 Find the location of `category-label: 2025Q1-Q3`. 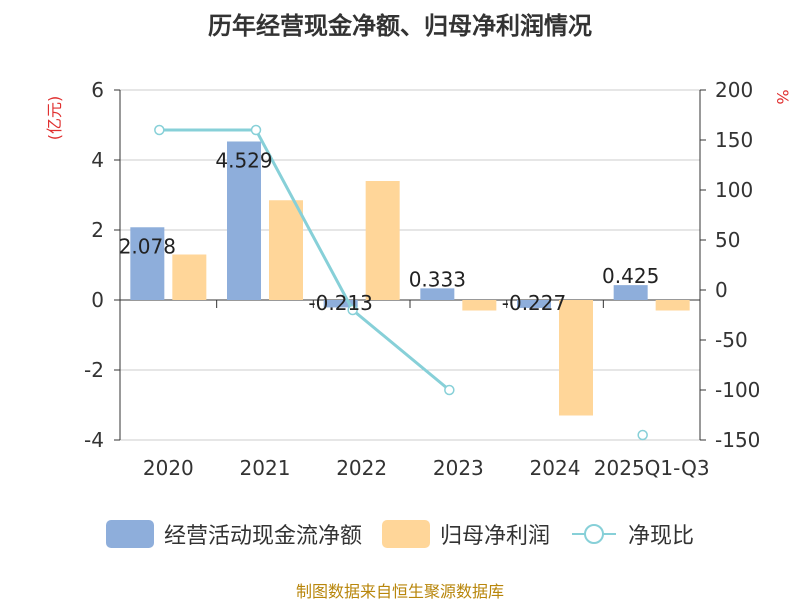

category-label: 2025Q1-Q3 is located at coordinates (652, 468).